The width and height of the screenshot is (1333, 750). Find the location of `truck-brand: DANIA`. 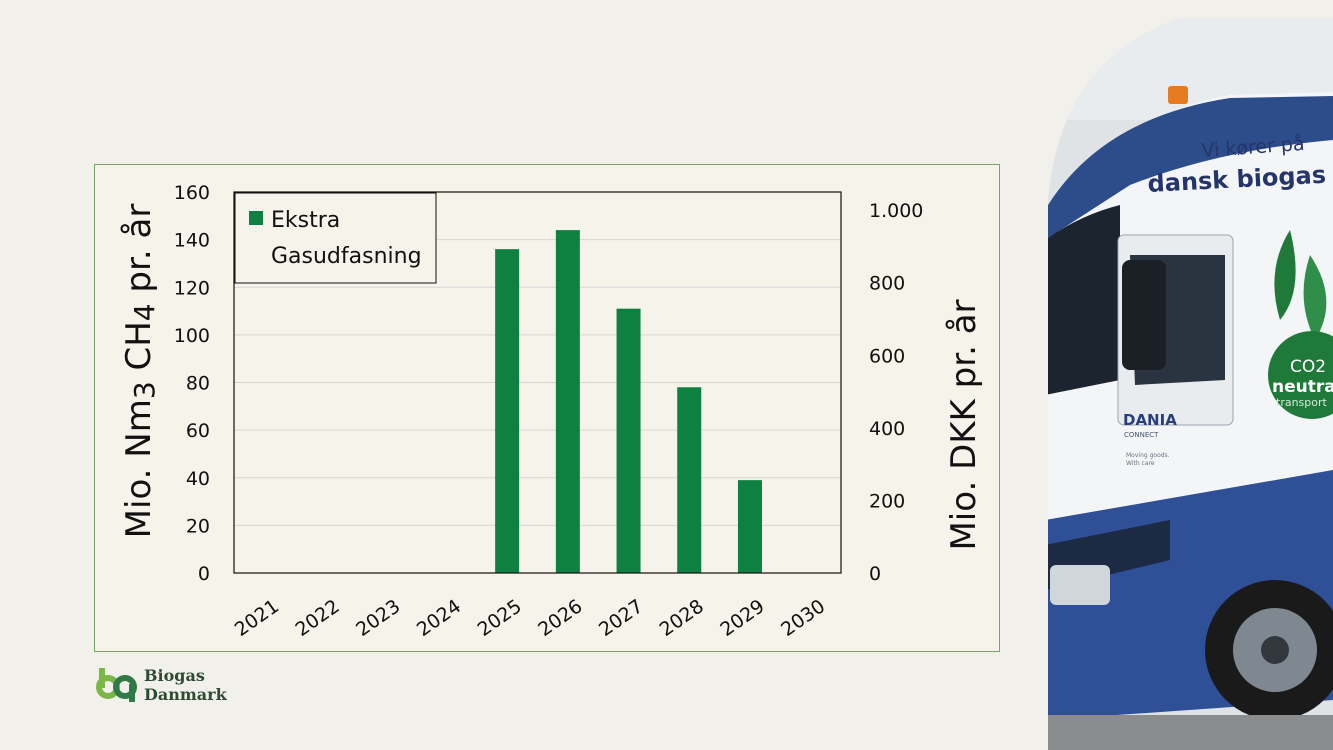

truck-brand: DANIA is located at coordinates (1150, 420).